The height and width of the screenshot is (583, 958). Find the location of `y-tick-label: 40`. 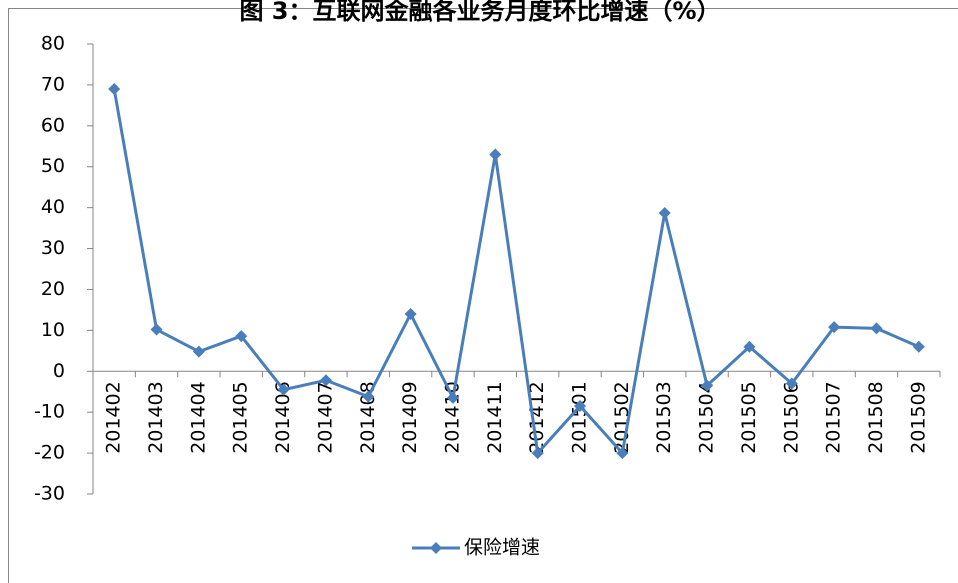

y-tick-label: 40 is located at coordinates (53, 207).